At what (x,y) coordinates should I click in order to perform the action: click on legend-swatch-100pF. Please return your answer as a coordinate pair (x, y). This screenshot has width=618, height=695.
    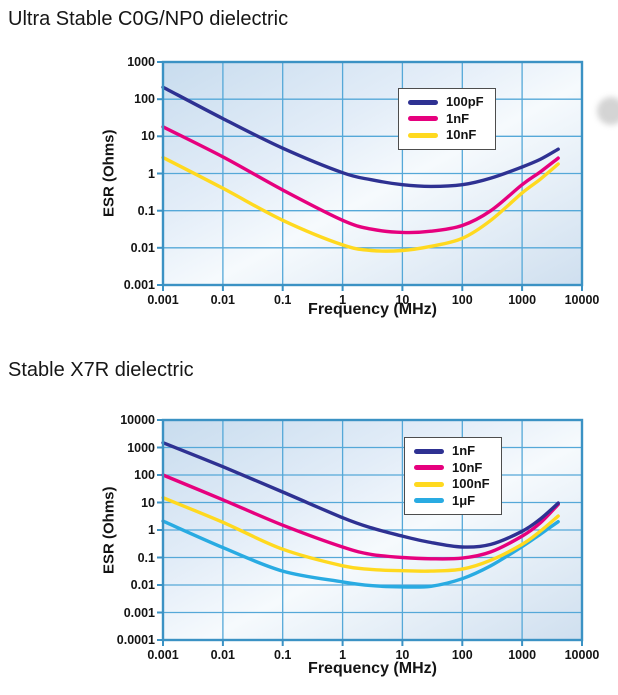
    Looking at the image, I should click on (423, 102).